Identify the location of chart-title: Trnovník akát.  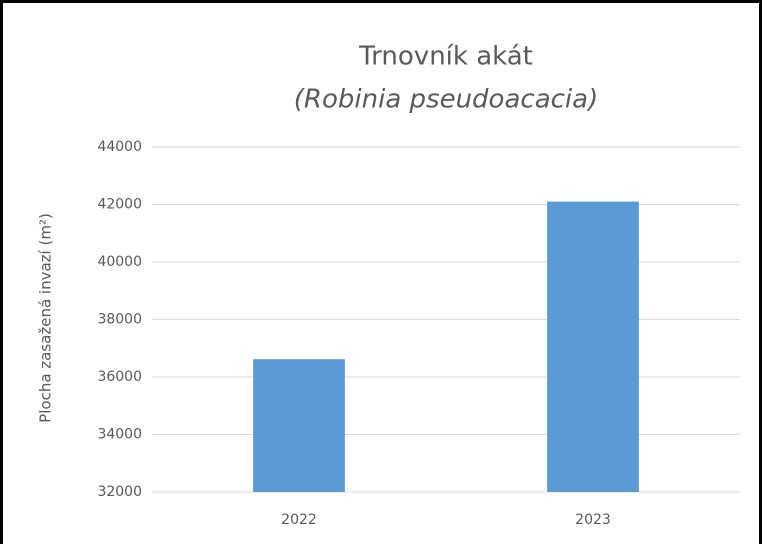
(445, 57).